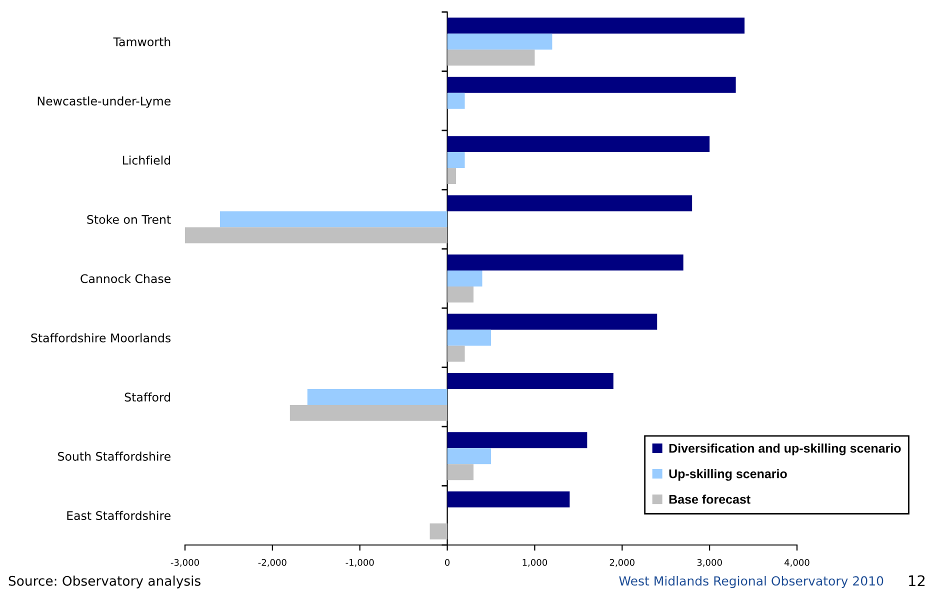 The height and width of the screenshot is (592, 928). What do you see at coordinates (141, 41) in the screenshot?
I see `y-tick-label: Tamworth` at bounding box center [141, 41].